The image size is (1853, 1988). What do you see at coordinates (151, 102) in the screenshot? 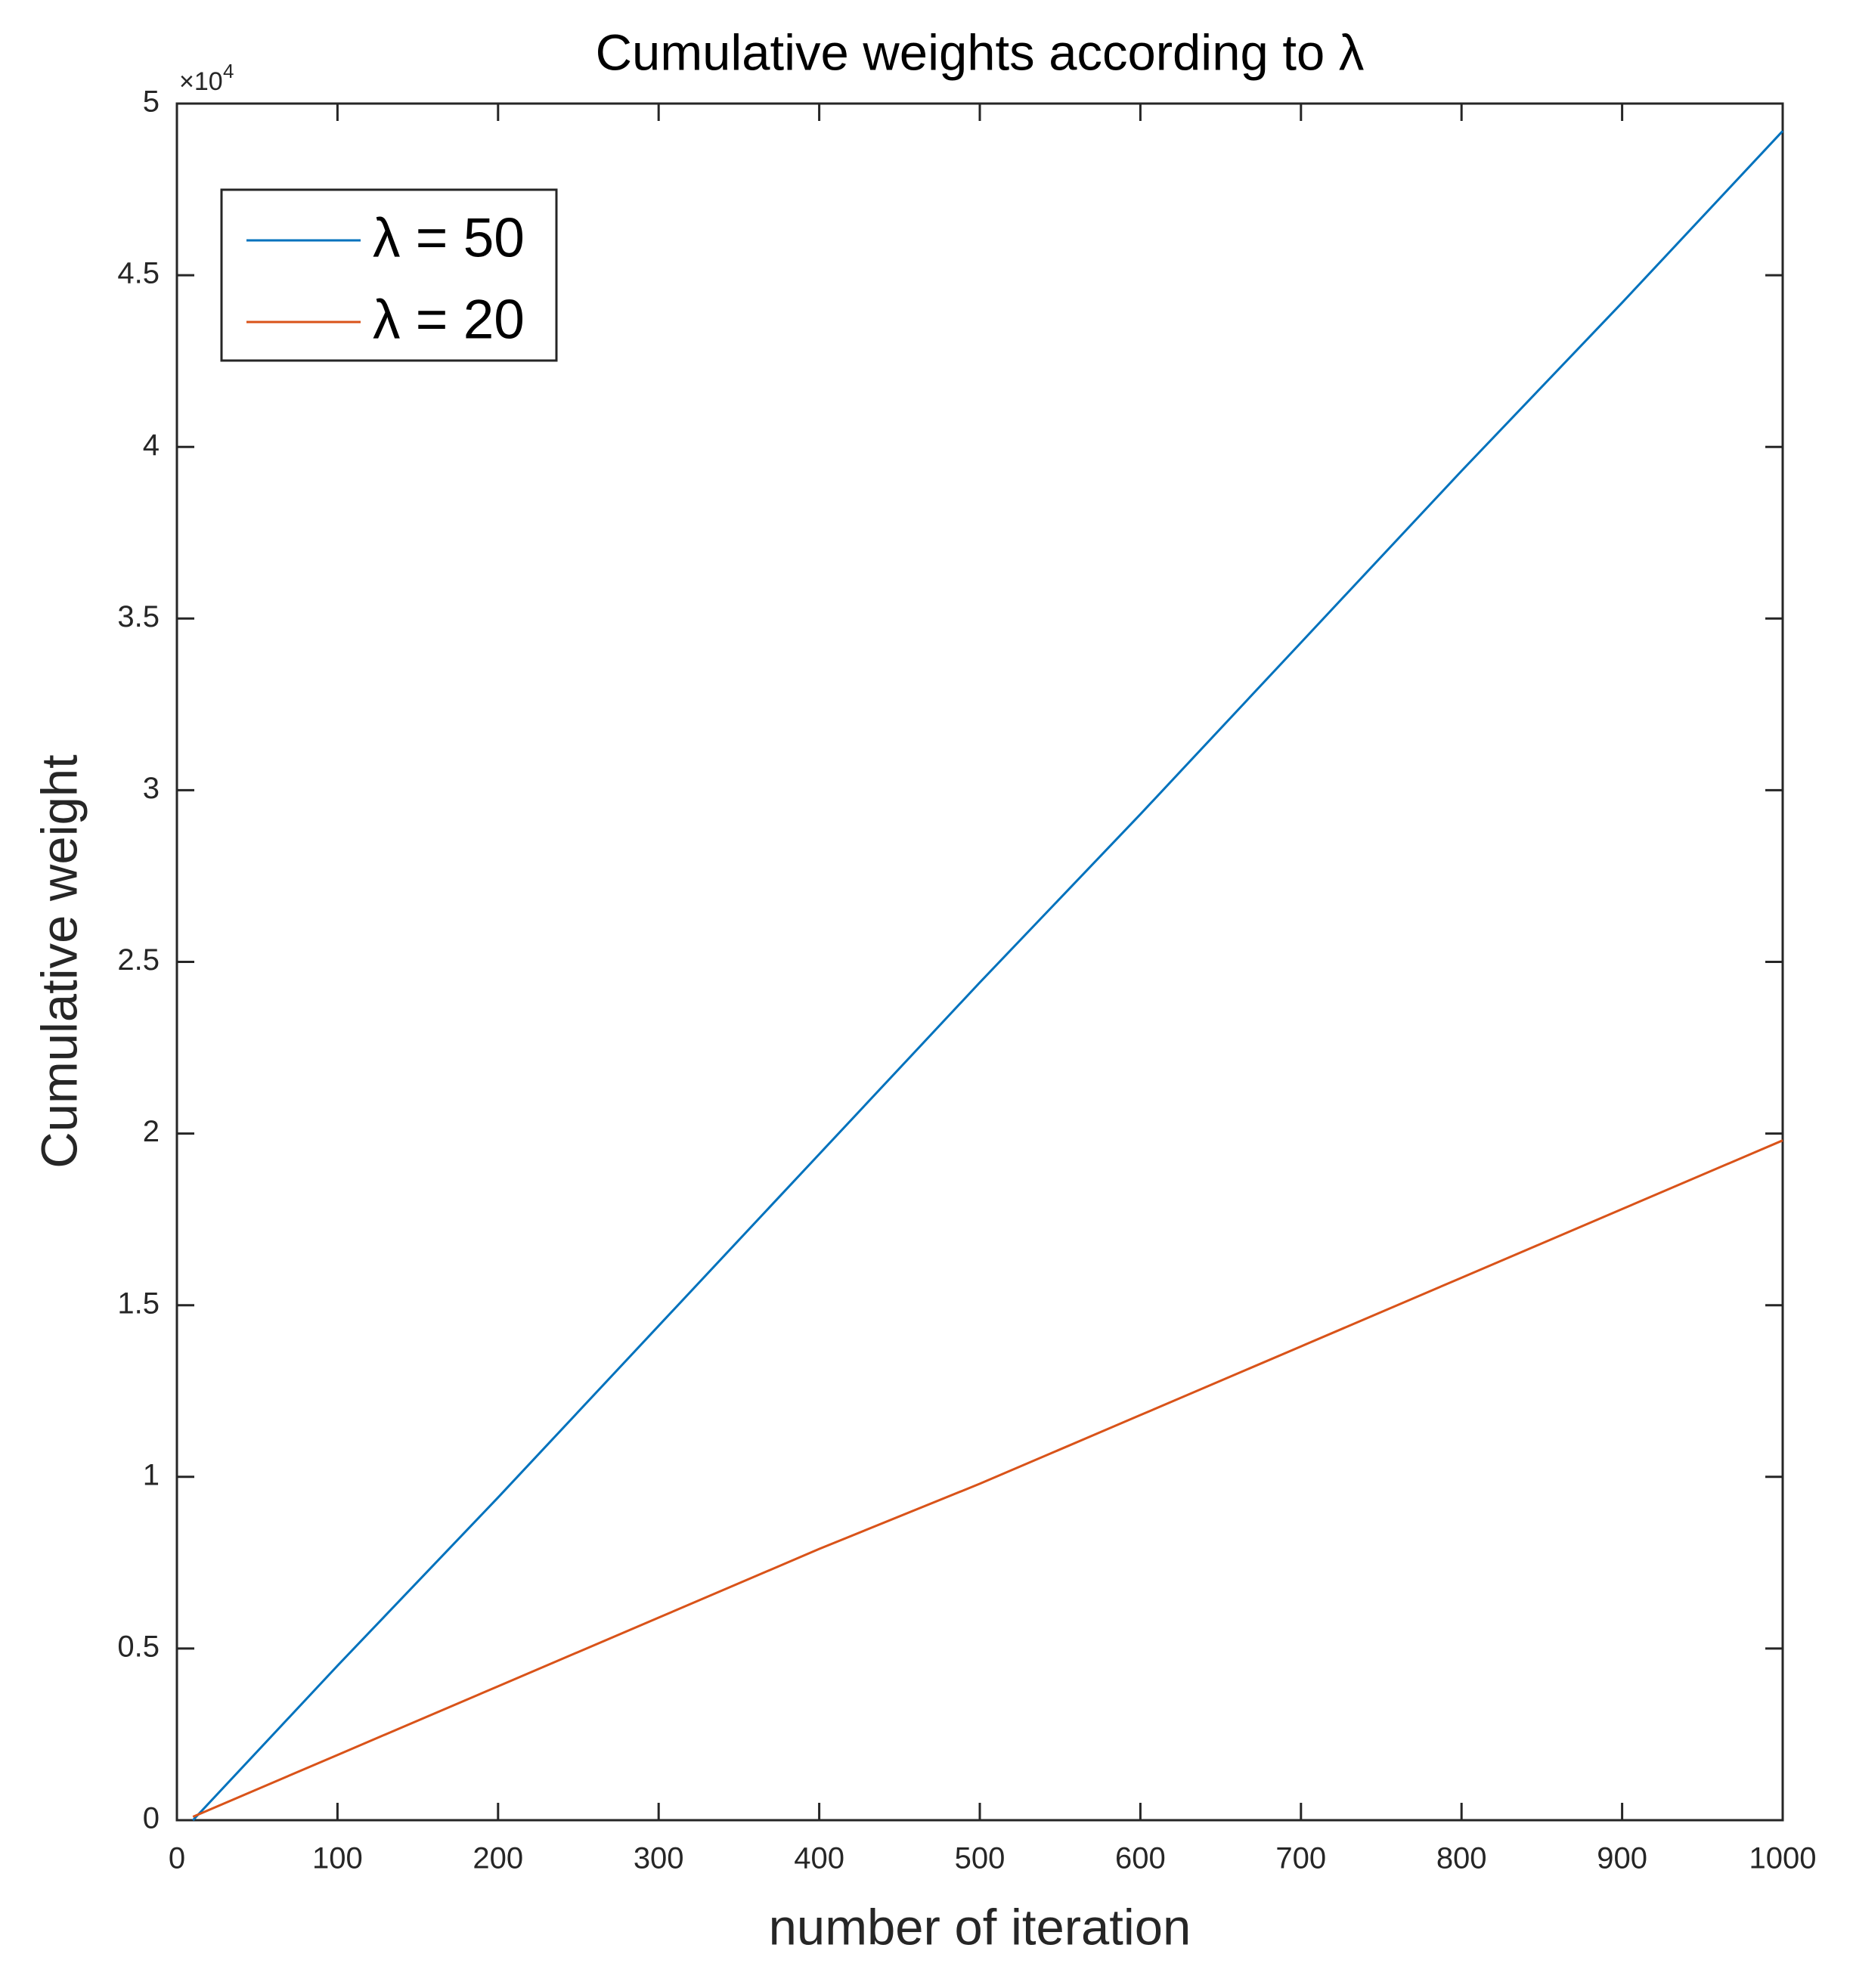
I see `y-tick-label: 5` at bounding box center [151, 102].